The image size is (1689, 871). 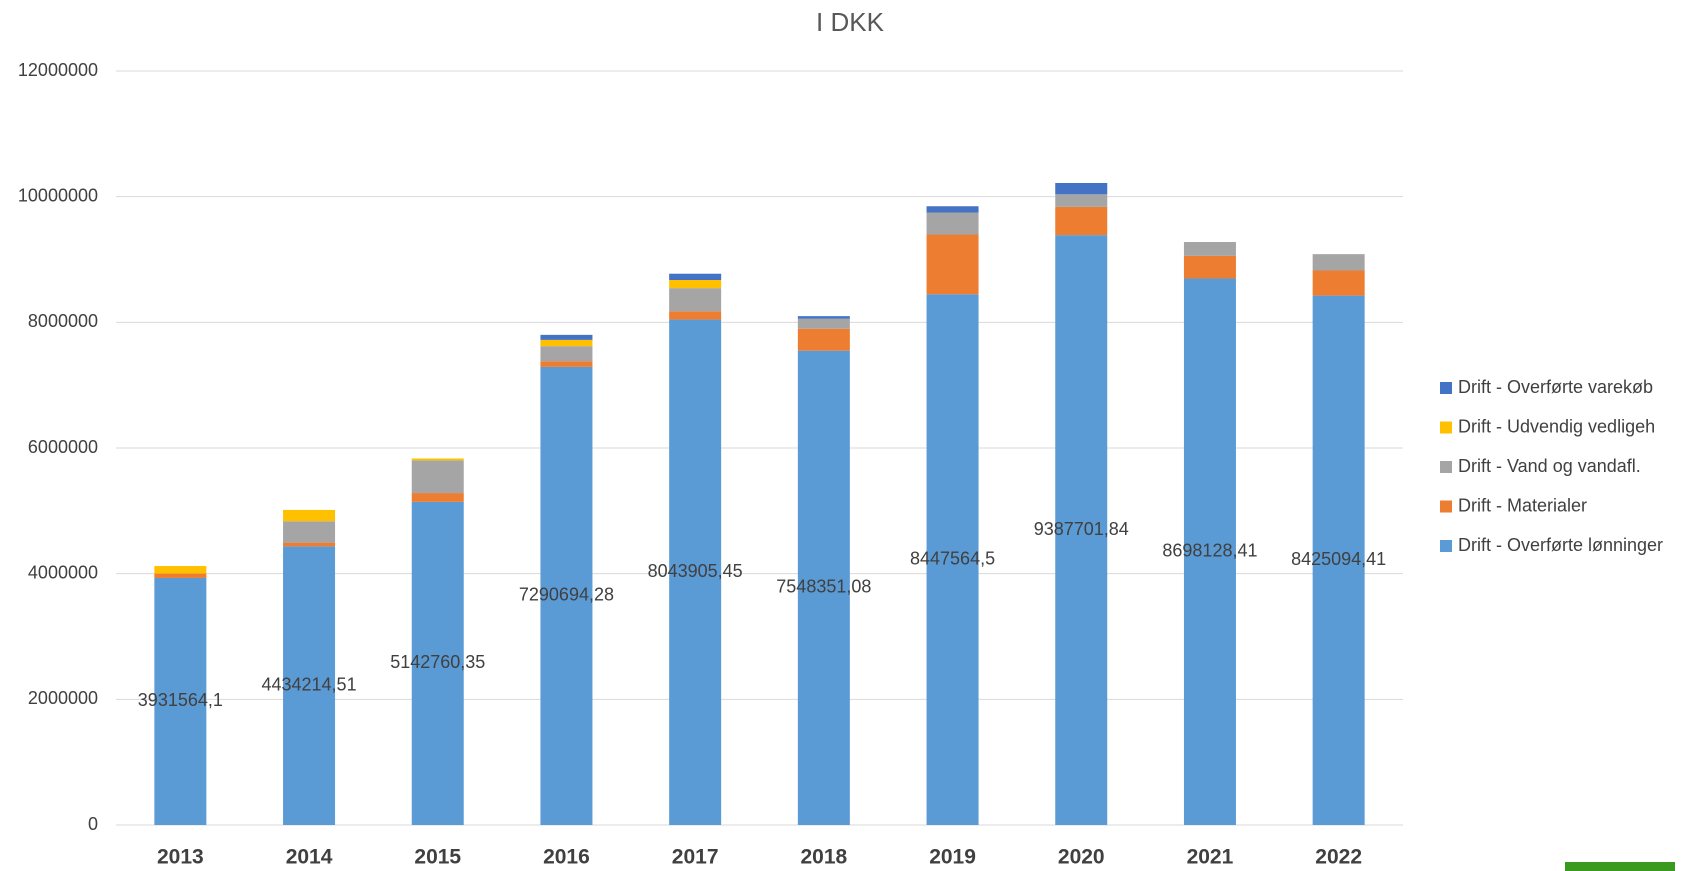 I want to click on legend-label: Drift - Materialer, so click(x=1522, y=505).